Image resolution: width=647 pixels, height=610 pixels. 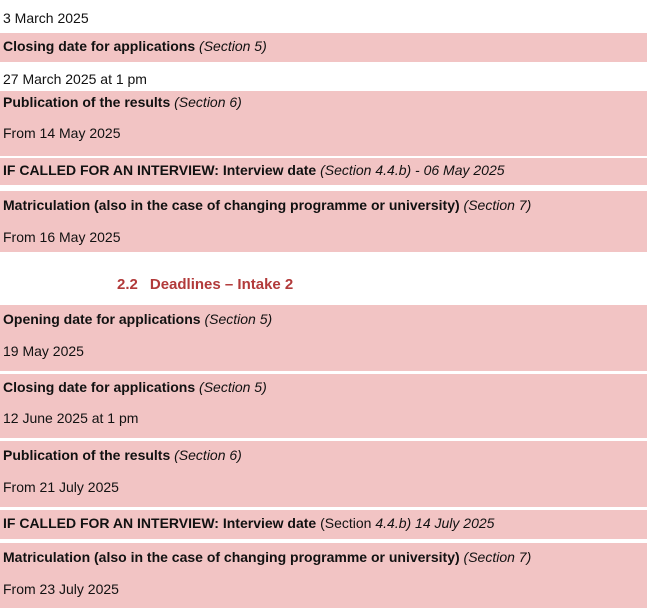 I want to click on intake2-publication-heading: Publication of the results (Section 6), so click(x=122, y=455).